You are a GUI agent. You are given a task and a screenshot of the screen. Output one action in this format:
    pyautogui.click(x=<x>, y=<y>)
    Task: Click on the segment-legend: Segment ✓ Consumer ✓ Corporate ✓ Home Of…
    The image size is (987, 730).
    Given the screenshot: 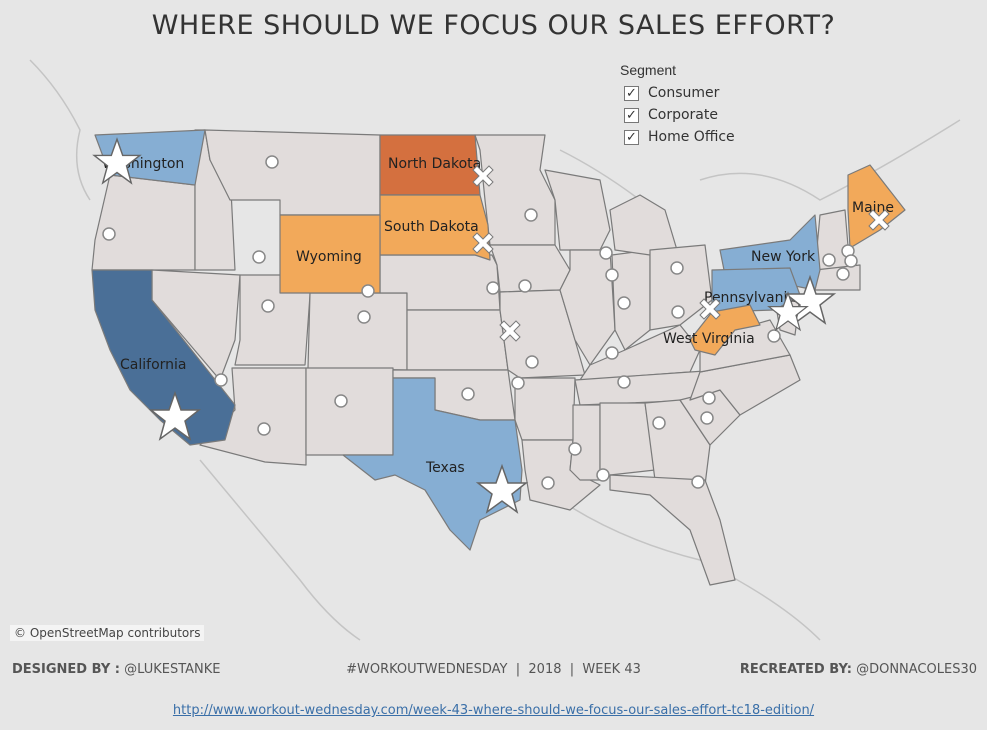 What is the action you would take?
    pyautogui.click(x=677, y=105)
    